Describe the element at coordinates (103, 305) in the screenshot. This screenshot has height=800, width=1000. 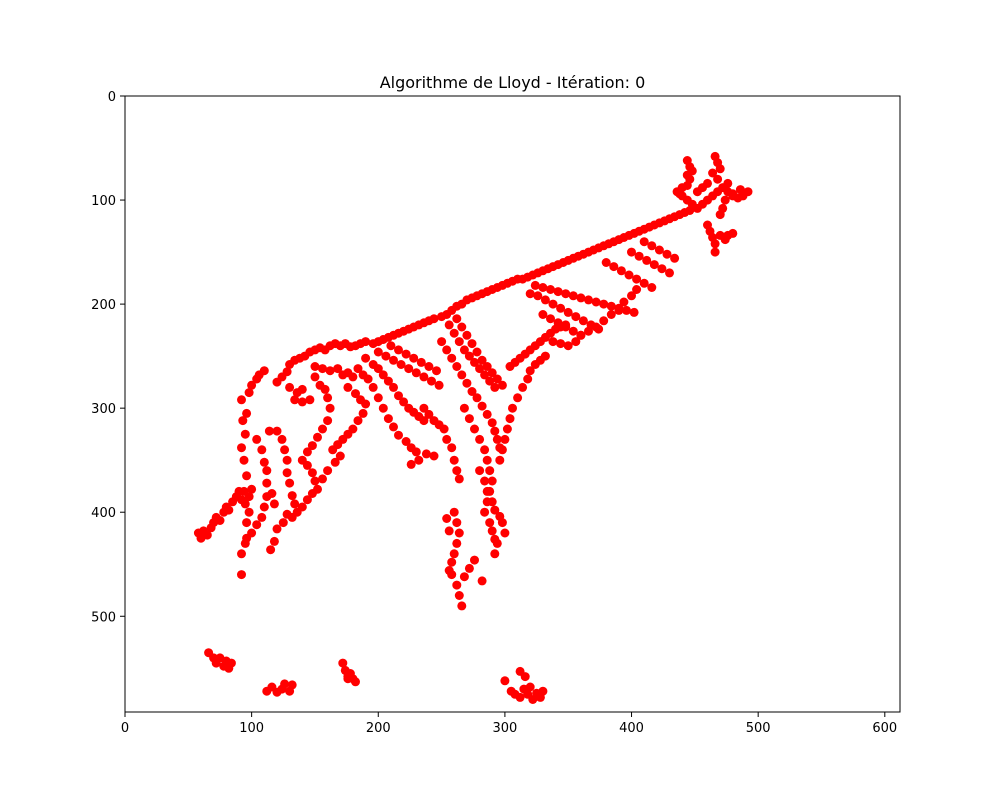
I see `y-tick-label: 200` at that location.